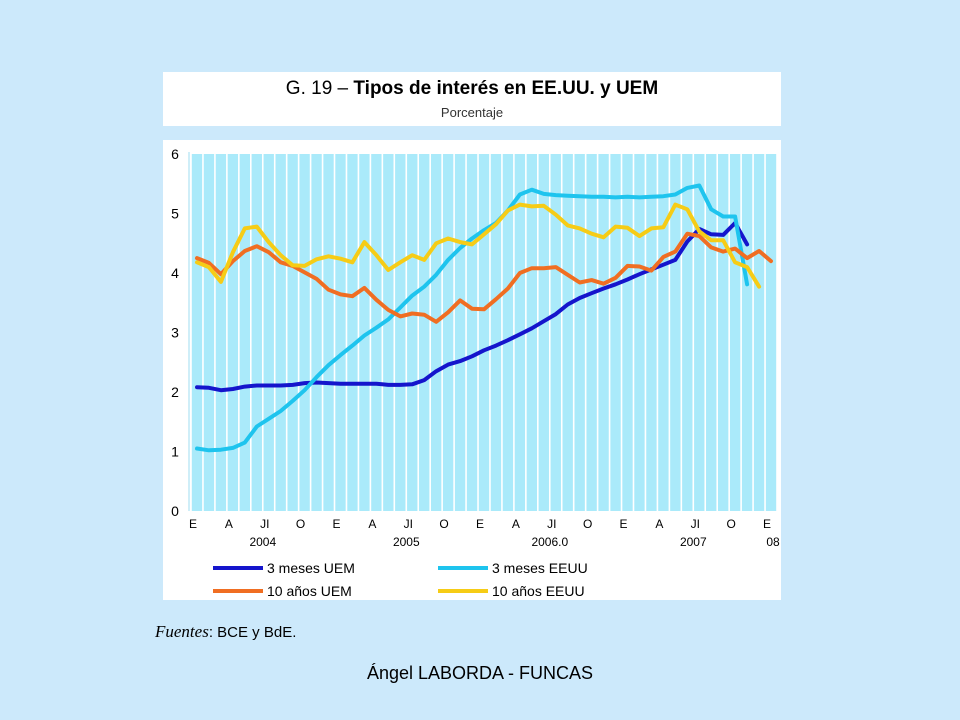  I want to click on y-tick-label: 6, so click(175, 154).